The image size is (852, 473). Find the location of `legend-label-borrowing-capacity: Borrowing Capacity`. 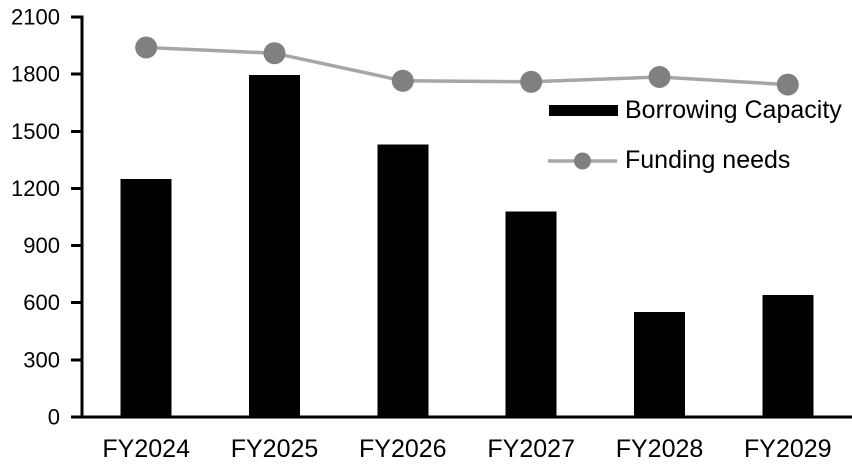

legend-label-borrowing-capacity: Borrowing Capacity is located at coordinates (733, 110).